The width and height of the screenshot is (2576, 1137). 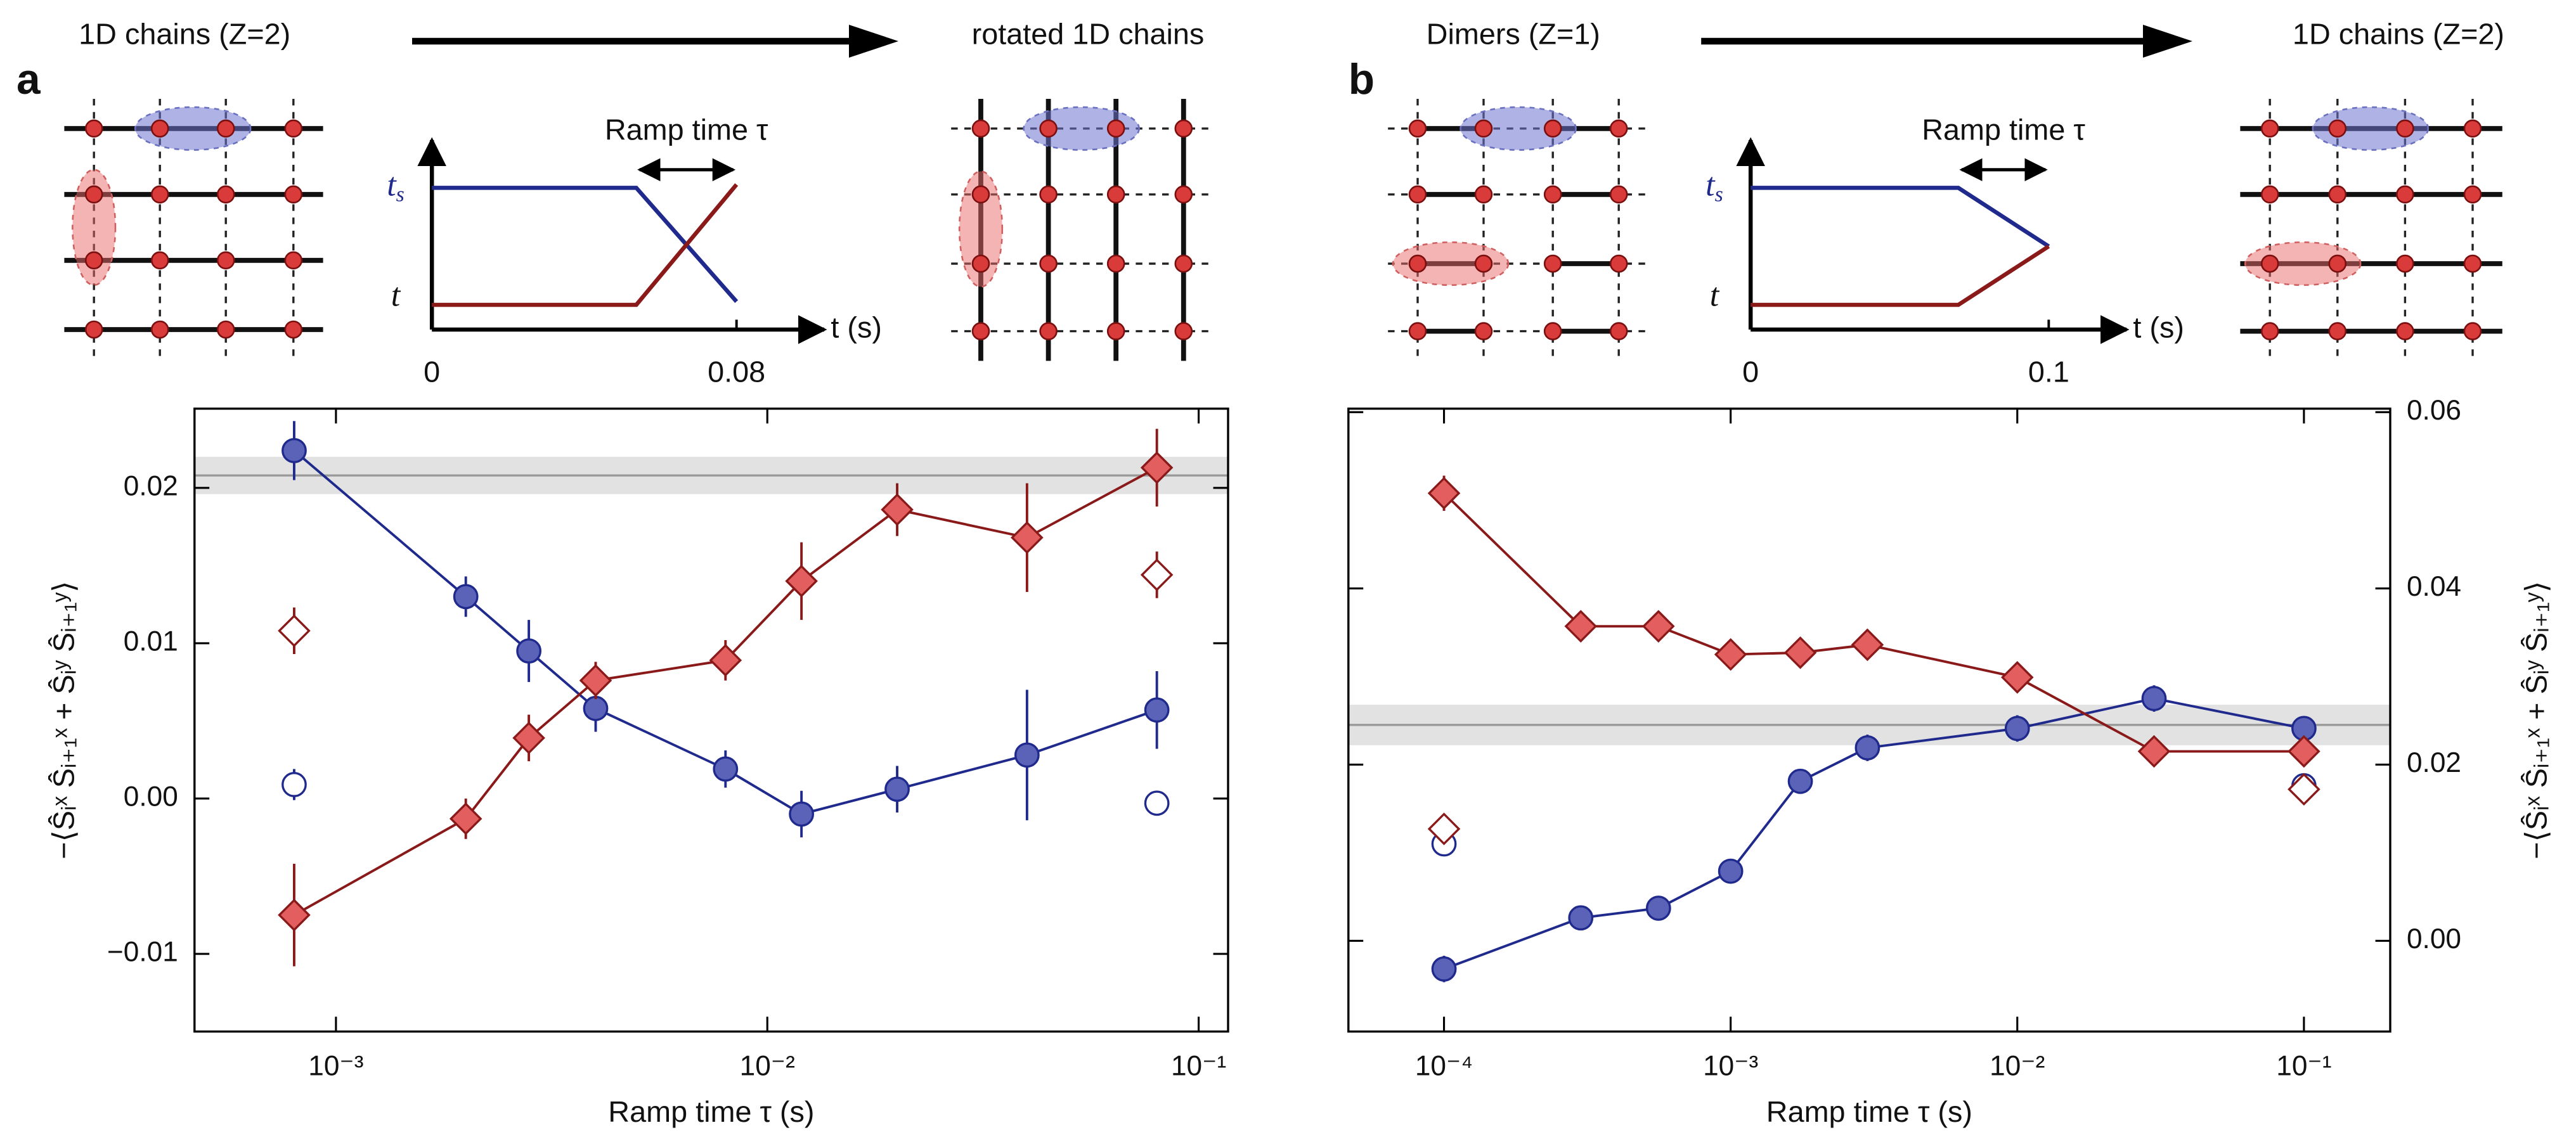 I want to click on x-axis-label: Ramp time τ (s), so click(x=711, y=1111).